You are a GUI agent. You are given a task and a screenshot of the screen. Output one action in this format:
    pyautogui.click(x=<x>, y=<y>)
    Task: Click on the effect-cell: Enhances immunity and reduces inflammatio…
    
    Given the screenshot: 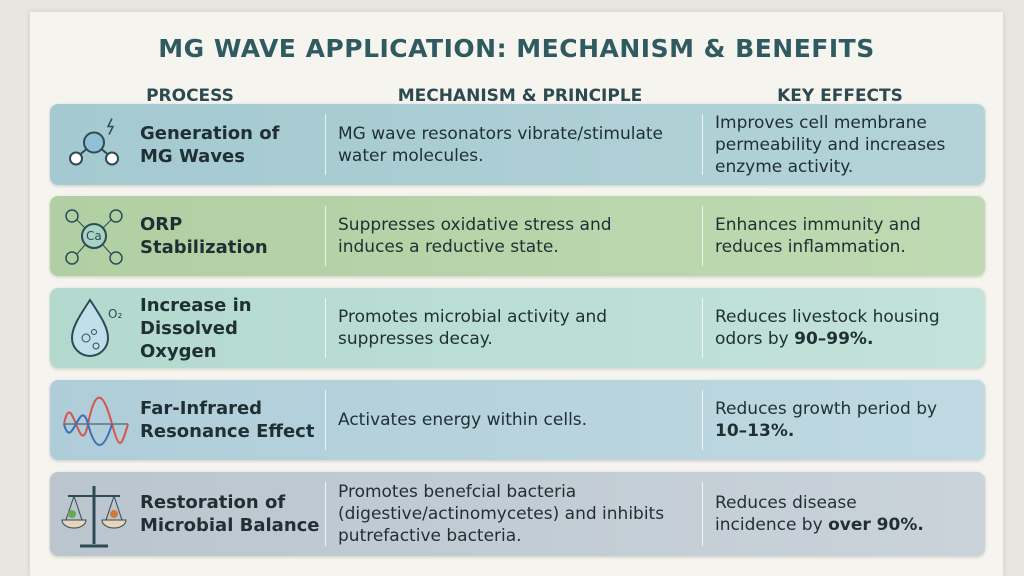 What is the action you would take?
    pyautogui.click(x=847, y=236)
    